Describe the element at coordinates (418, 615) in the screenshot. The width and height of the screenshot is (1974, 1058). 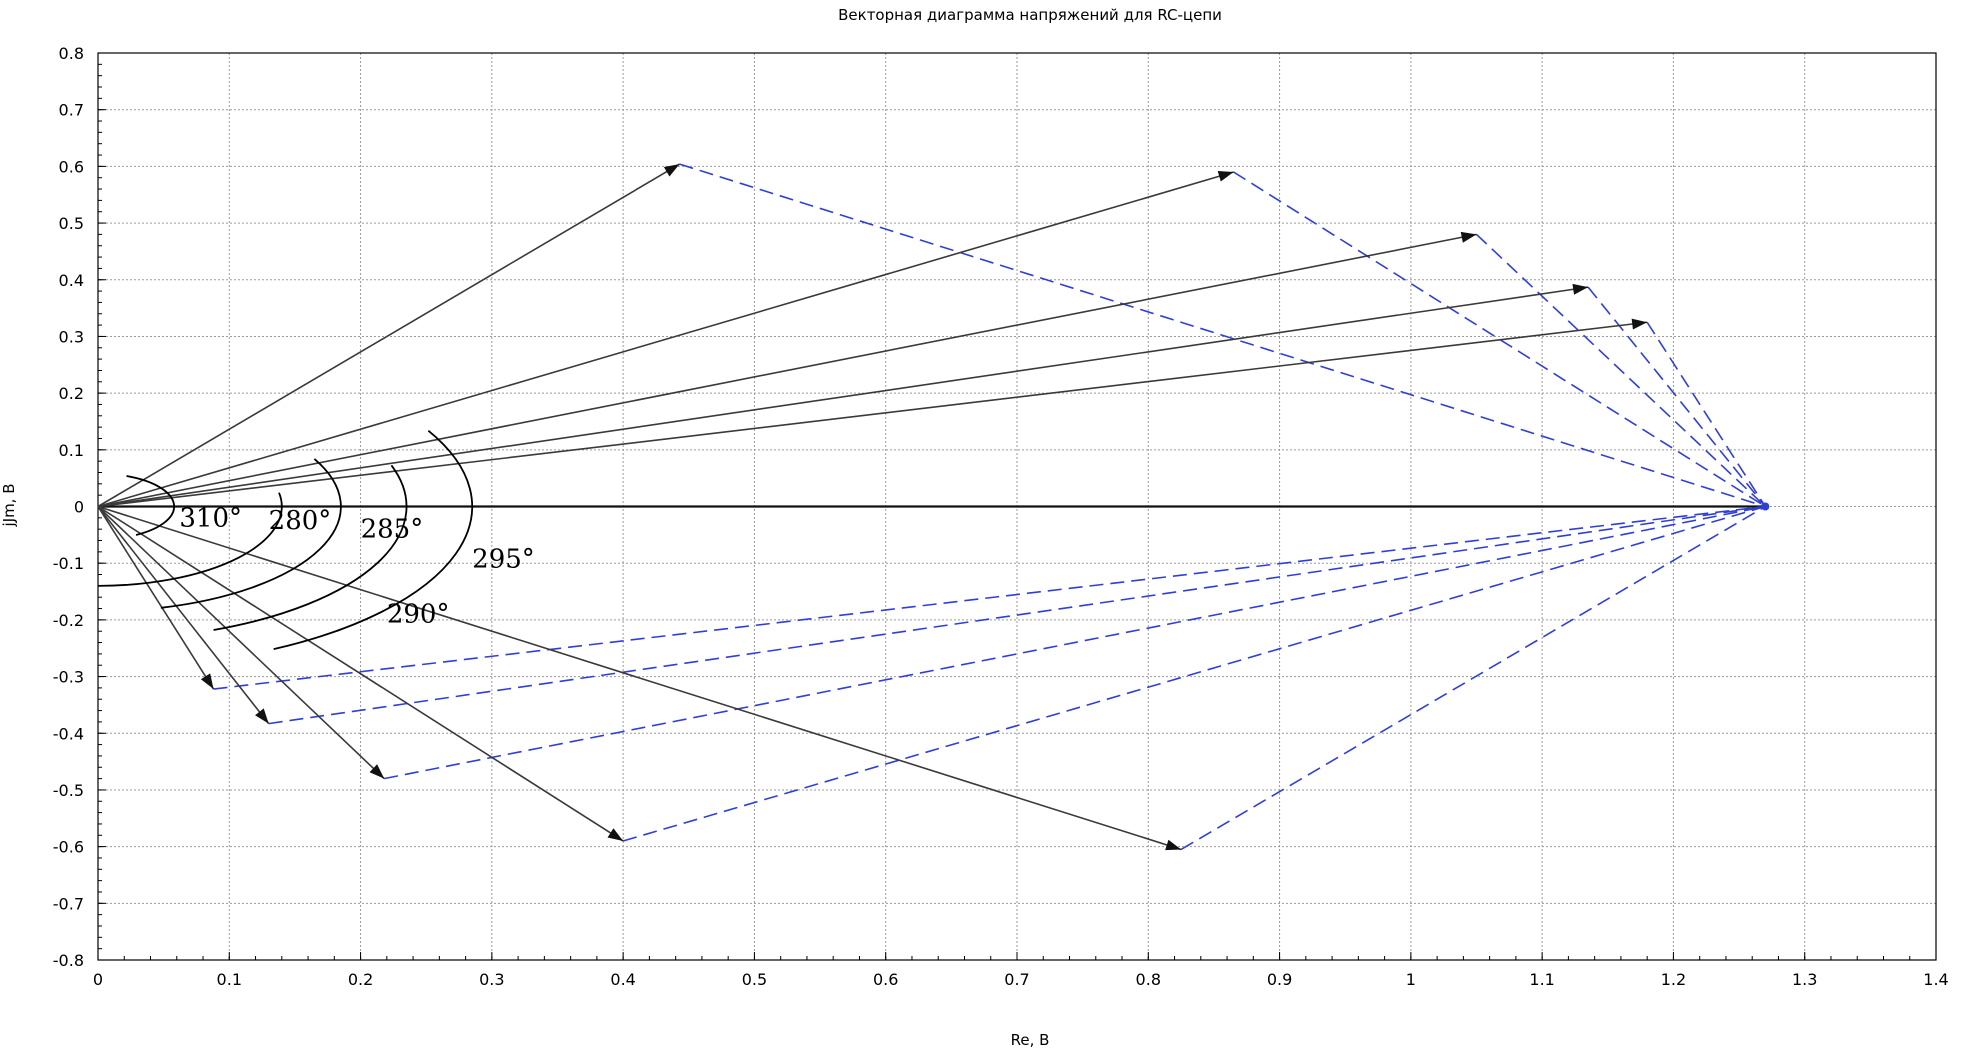
I see `angle-label: 290°` at that location.